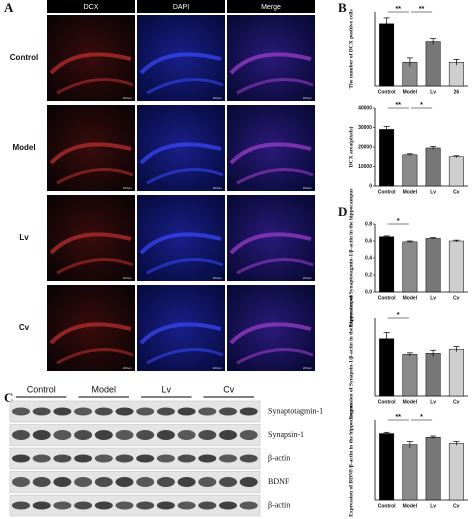 The image size is (474, 519). Describe the element at coordinates (279, 481) in the screenshot. I see `protein-label: BDNF` at that location.